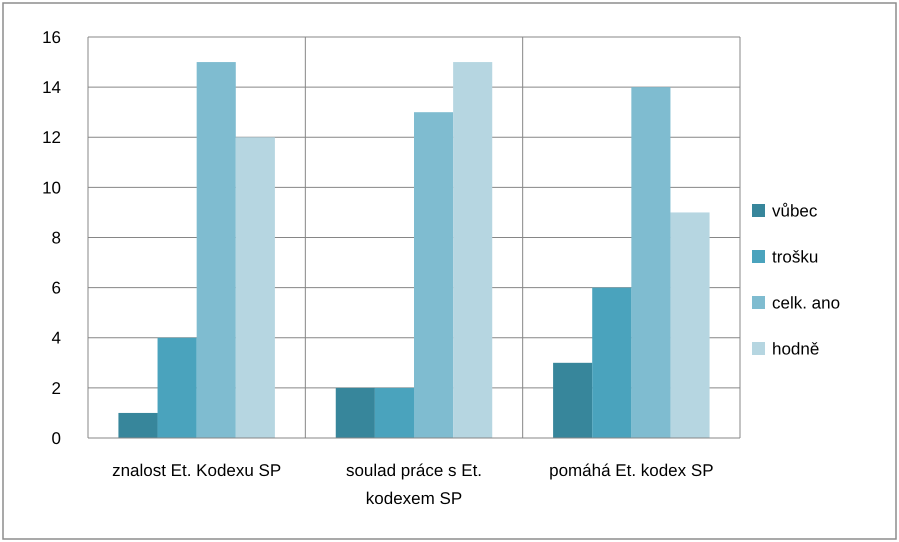 The height and width of the screenshot is (542, 899). I want to click on x-tick-label: znalost Et. Kodexu SP, so click(197, 470).